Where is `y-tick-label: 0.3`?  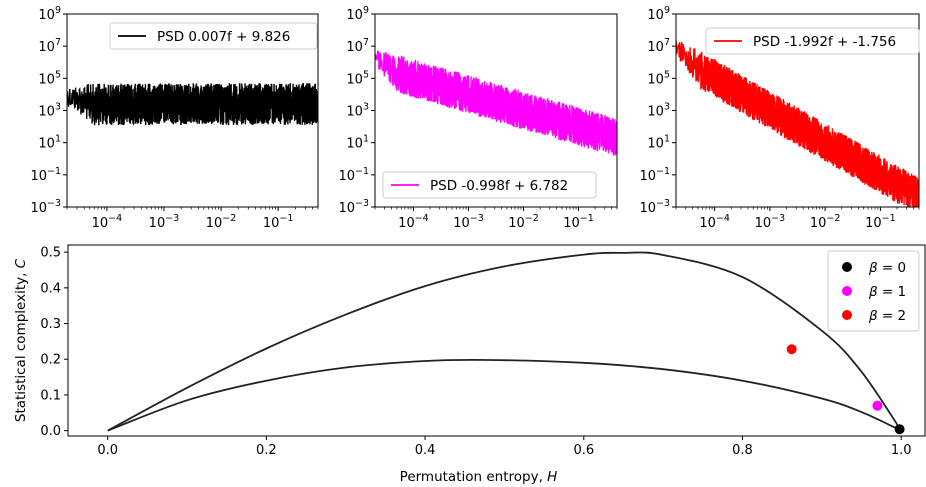 y-tick-label: 0.3 is located at coordinates (50, 324).